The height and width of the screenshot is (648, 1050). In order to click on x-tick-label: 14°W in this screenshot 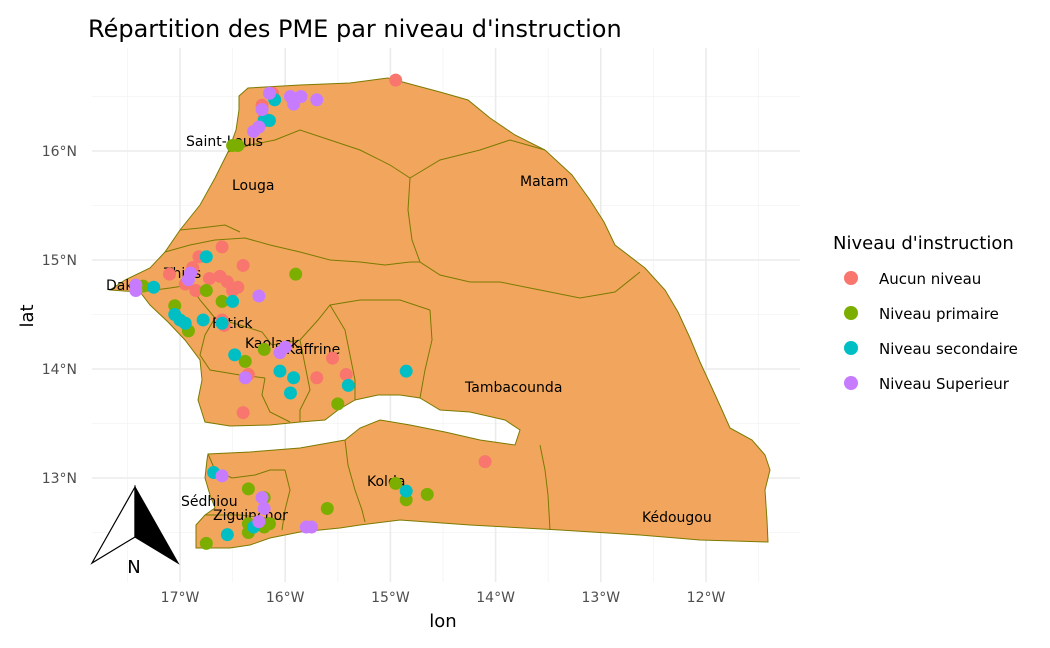, I will do `click(495, 598)`.